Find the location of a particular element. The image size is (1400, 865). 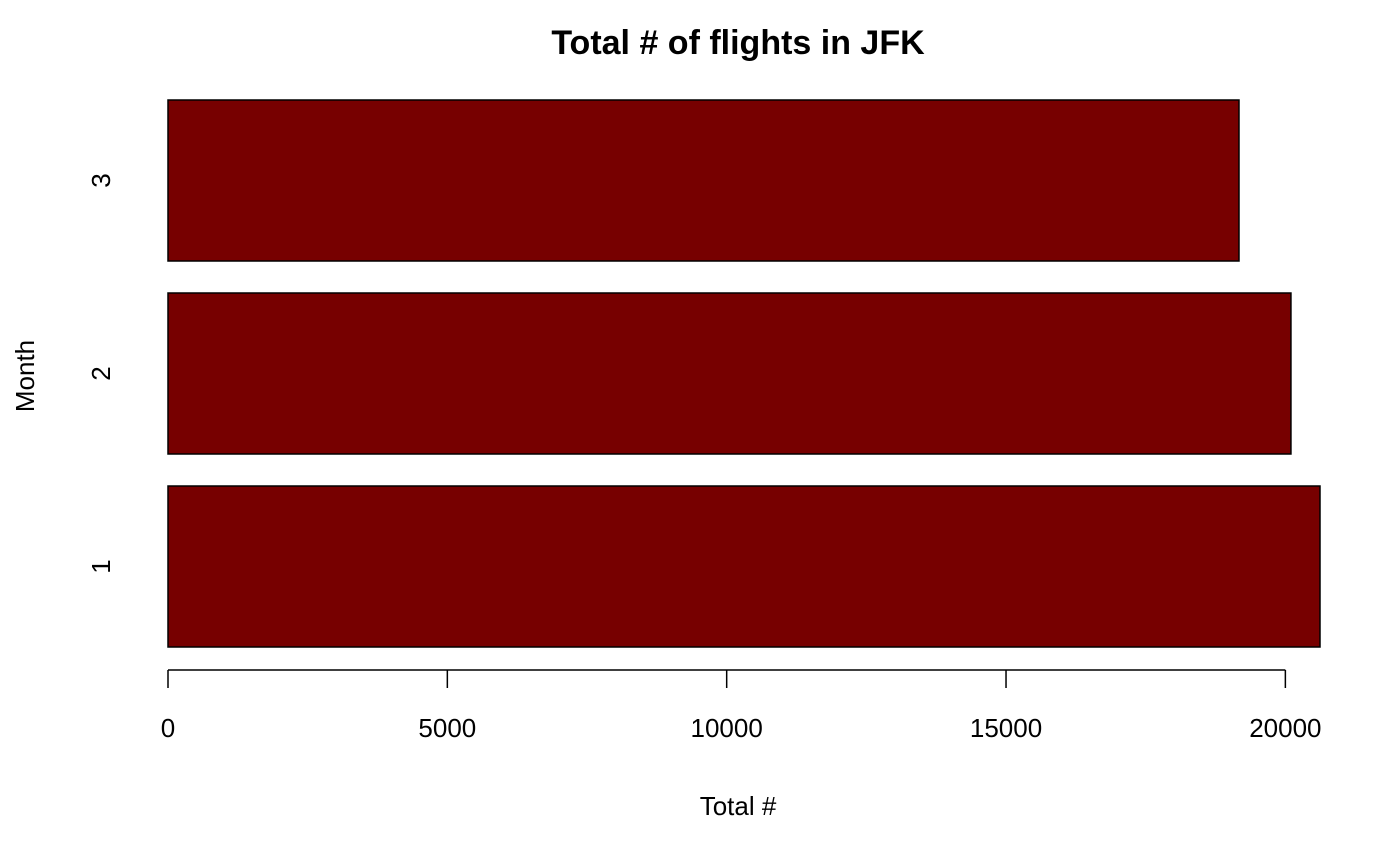

x-tick-label-15000: 15000 is located at coordinates (1006, 728).